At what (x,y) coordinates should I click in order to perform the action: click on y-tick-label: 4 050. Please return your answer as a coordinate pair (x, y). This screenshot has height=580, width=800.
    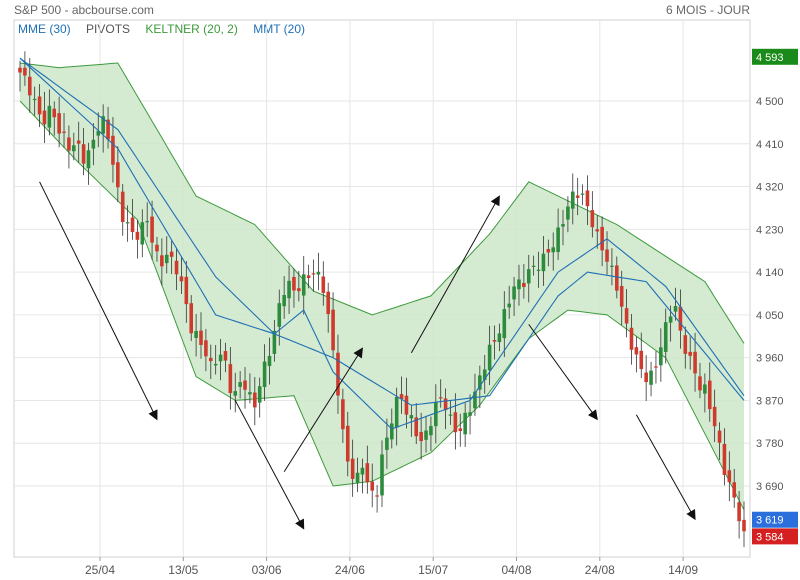
    Looking at the image, I should click on (770, 316).